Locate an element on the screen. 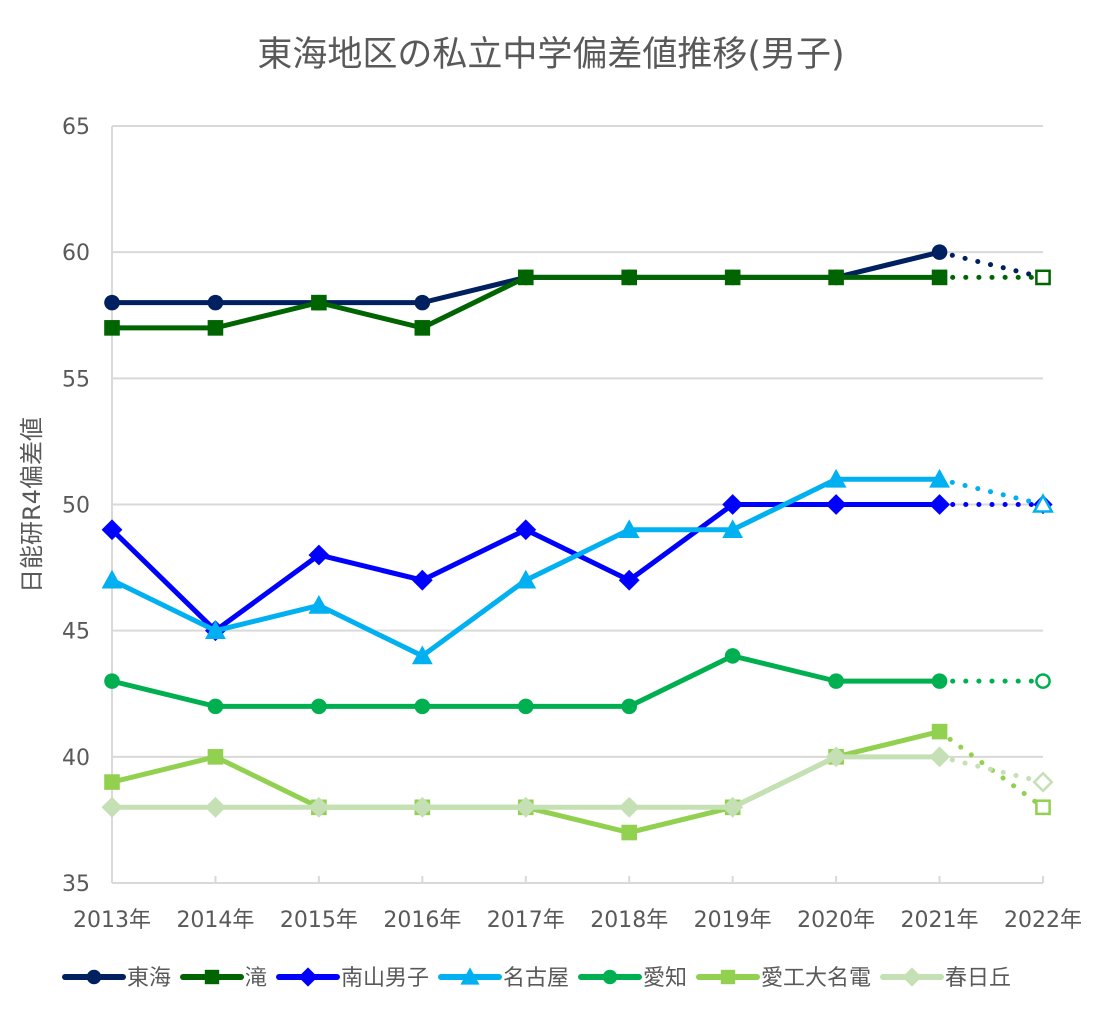 The image size is (1102, 1018). legend-item-3: 名古屋 is located at coordinates (503, 978).